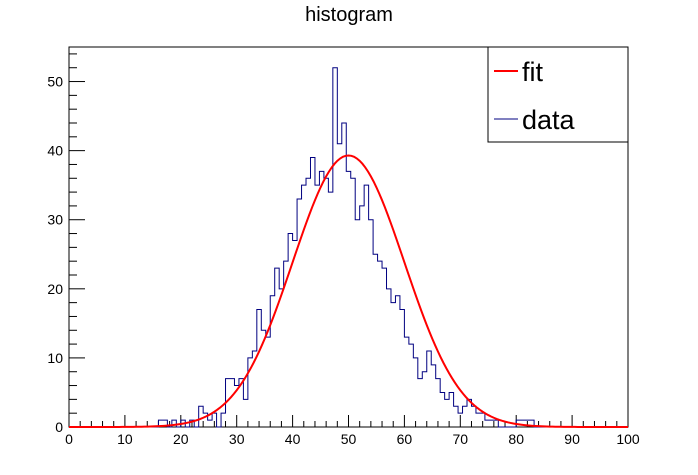 The image size is (698, 475). I want to click on y-tick-label: 0, so click(59, 427).